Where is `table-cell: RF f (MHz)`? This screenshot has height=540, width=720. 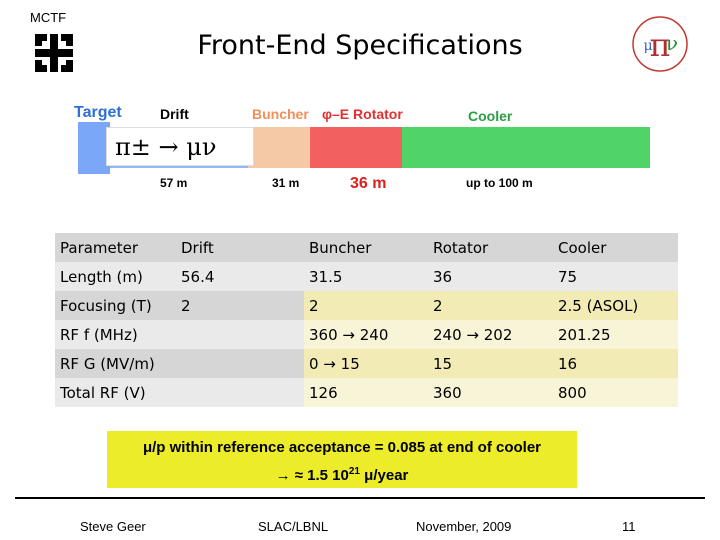
table-cell: RF f (MHz) is located at coordinates (115, 334).